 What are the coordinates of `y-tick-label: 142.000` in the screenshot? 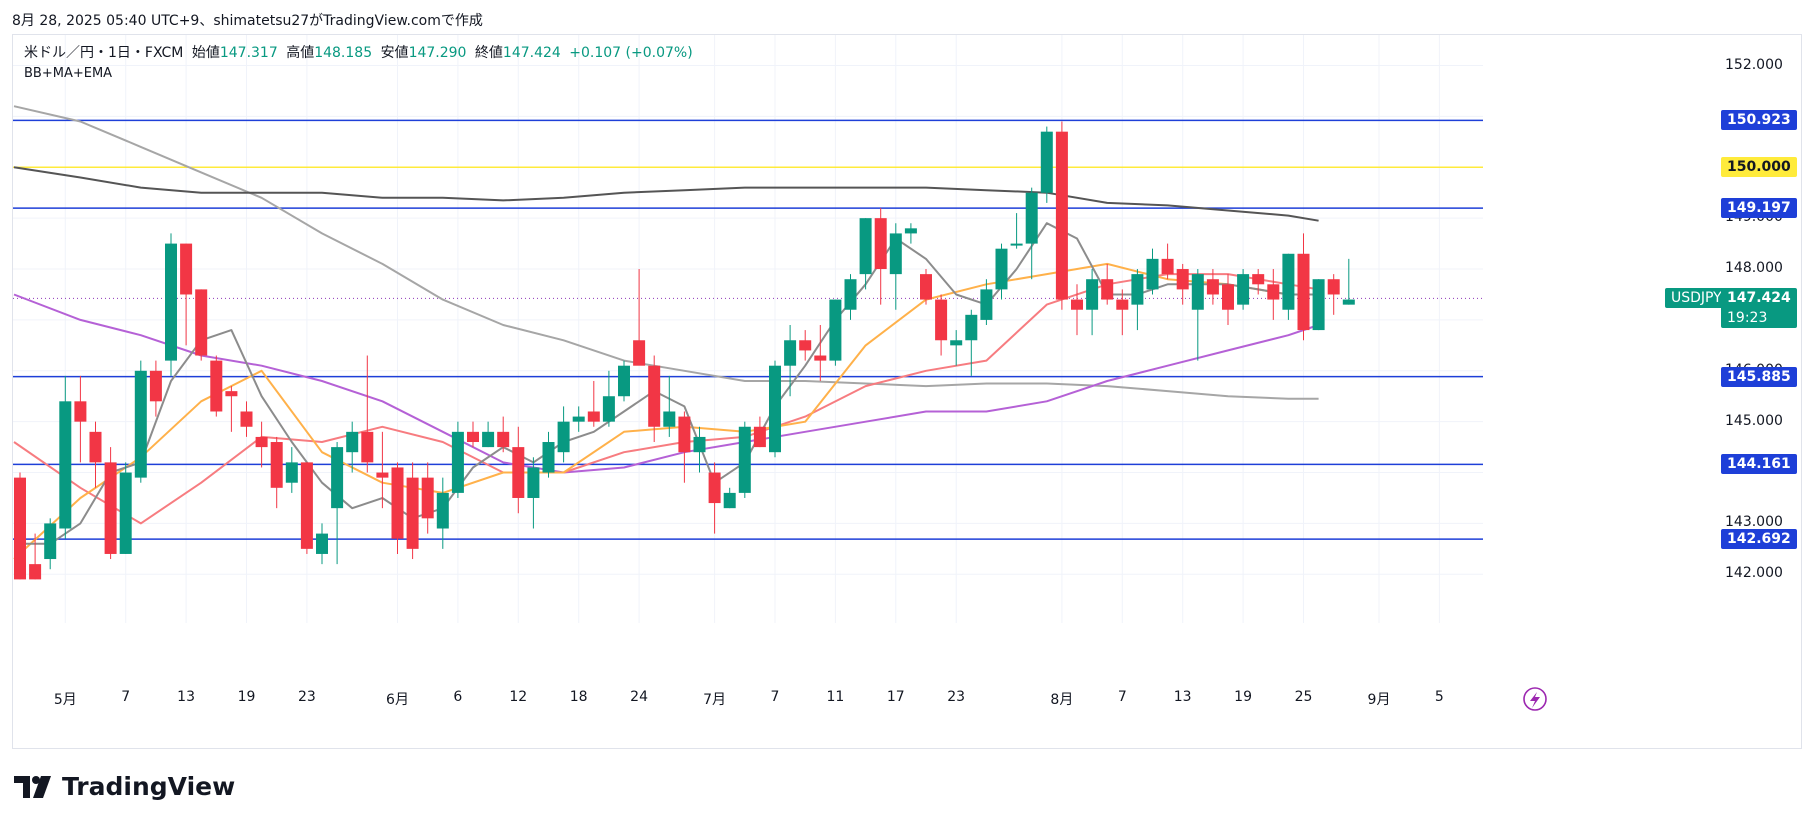 It's located at (1754, 573).